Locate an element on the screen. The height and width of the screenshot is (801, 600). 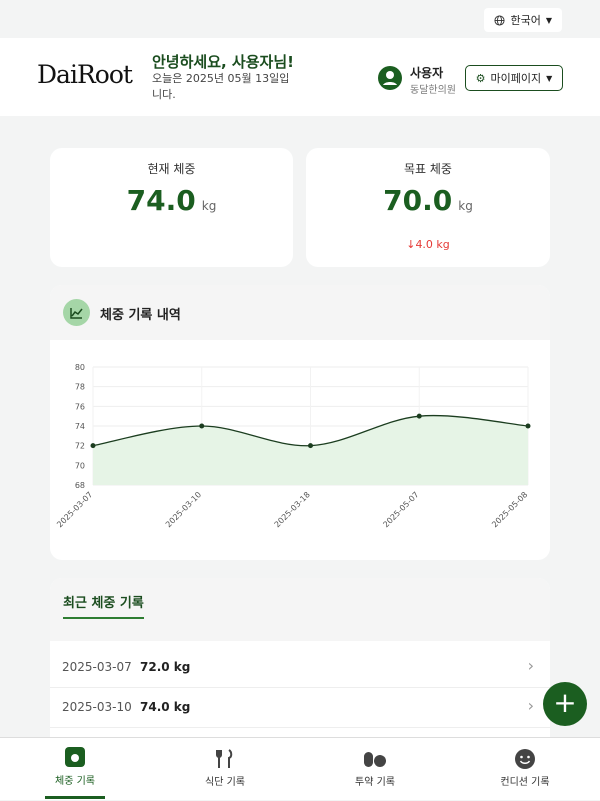
record-weight: 72.0 kg is located at coordinates (165, 667).